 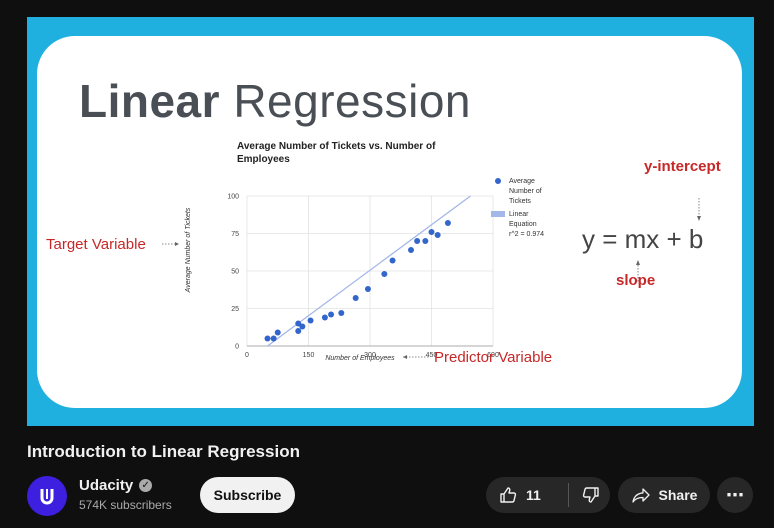 I want to click on like-divider, so click(x=568, y=495).